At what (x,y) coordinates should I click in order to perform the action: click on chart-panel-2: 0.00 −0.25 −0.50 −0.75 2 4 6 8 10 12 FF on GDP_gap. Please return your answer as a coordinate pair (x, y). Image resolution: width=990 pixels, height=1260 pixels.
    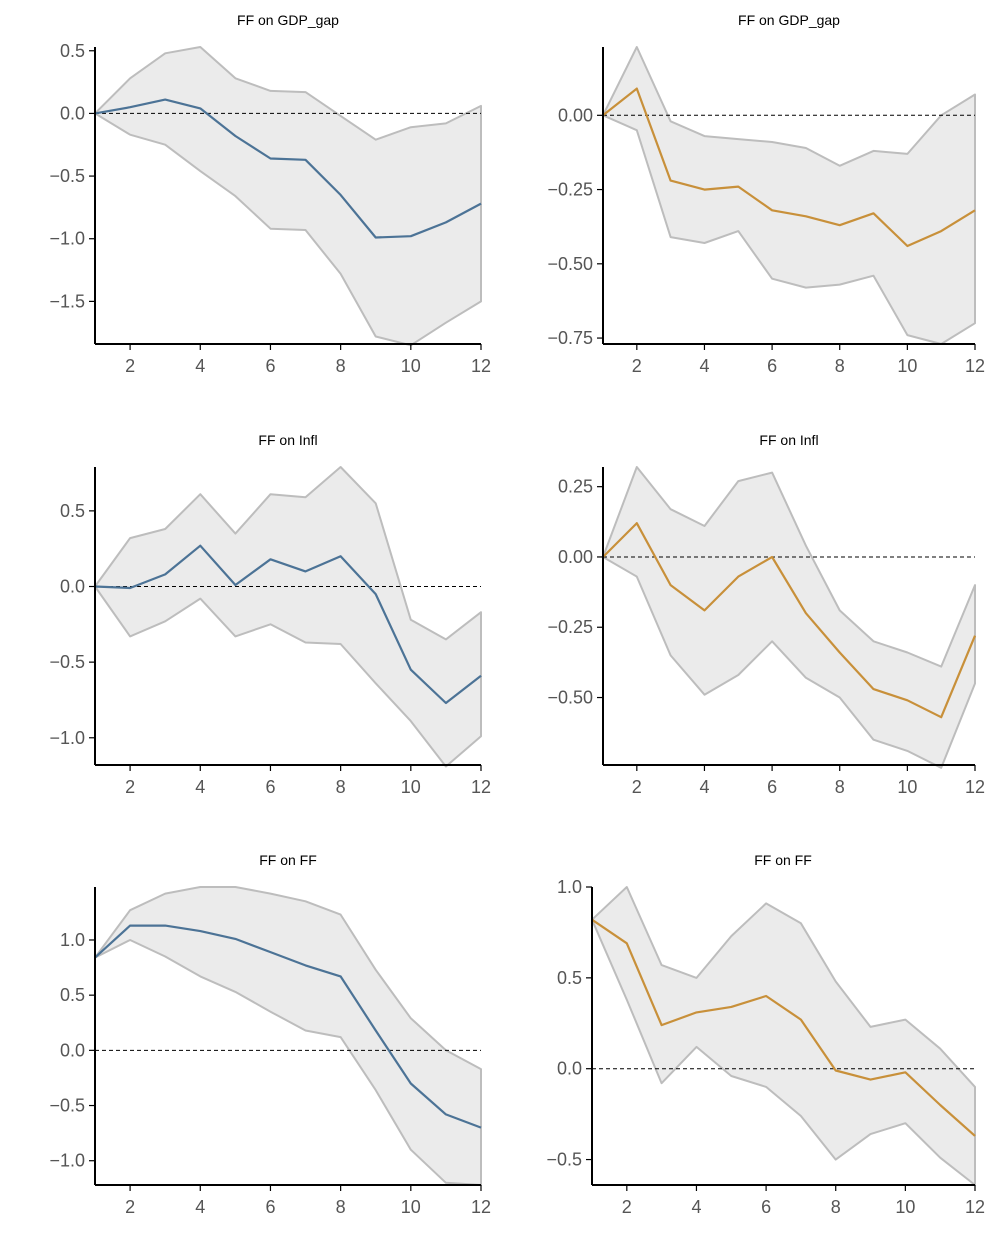
    Looking at the image, I should click on (766, 194).